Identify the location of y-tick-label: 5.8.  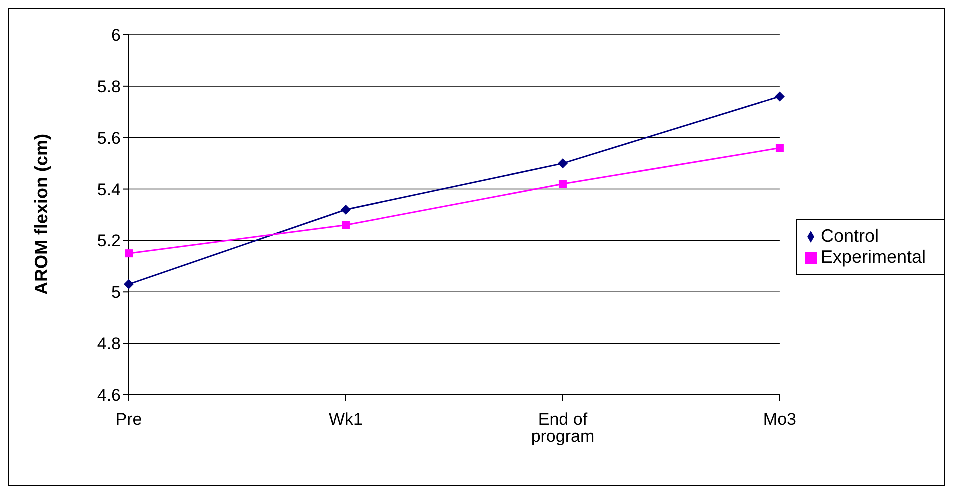
(109, 86).